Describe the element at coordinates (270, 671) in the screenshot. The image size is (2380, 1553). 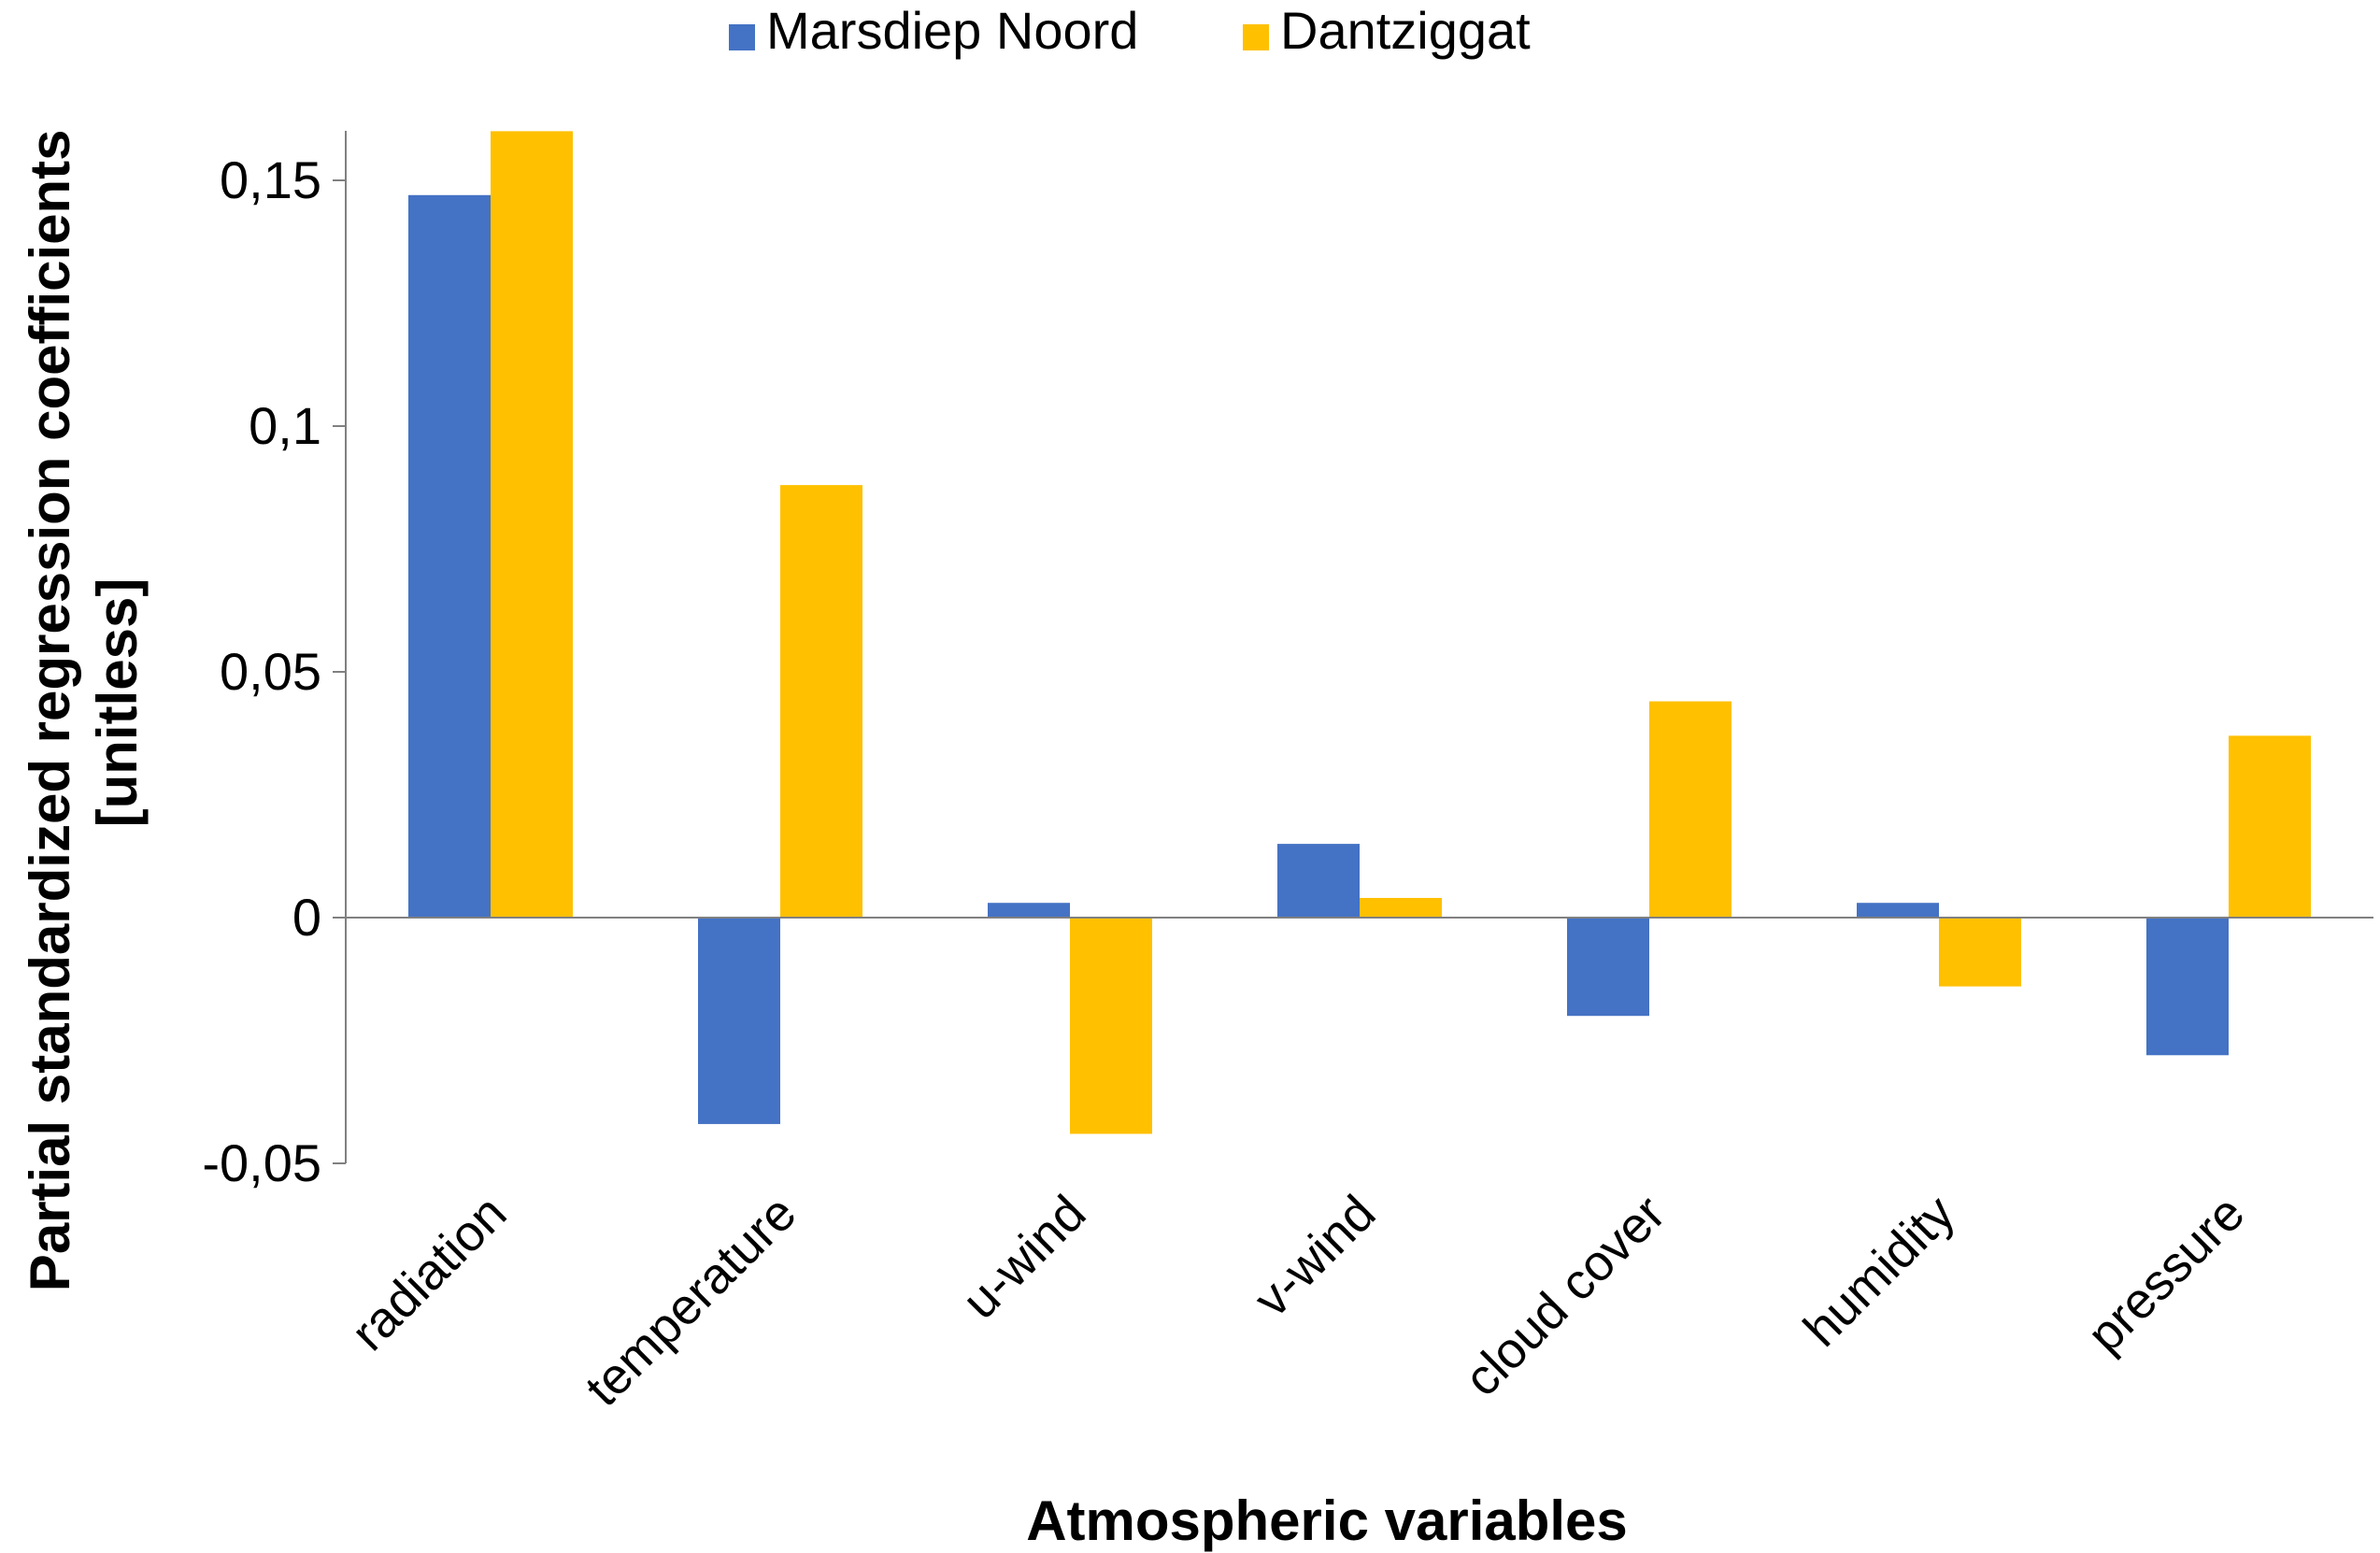
I see `y-tick-label: 0,05` at that location.